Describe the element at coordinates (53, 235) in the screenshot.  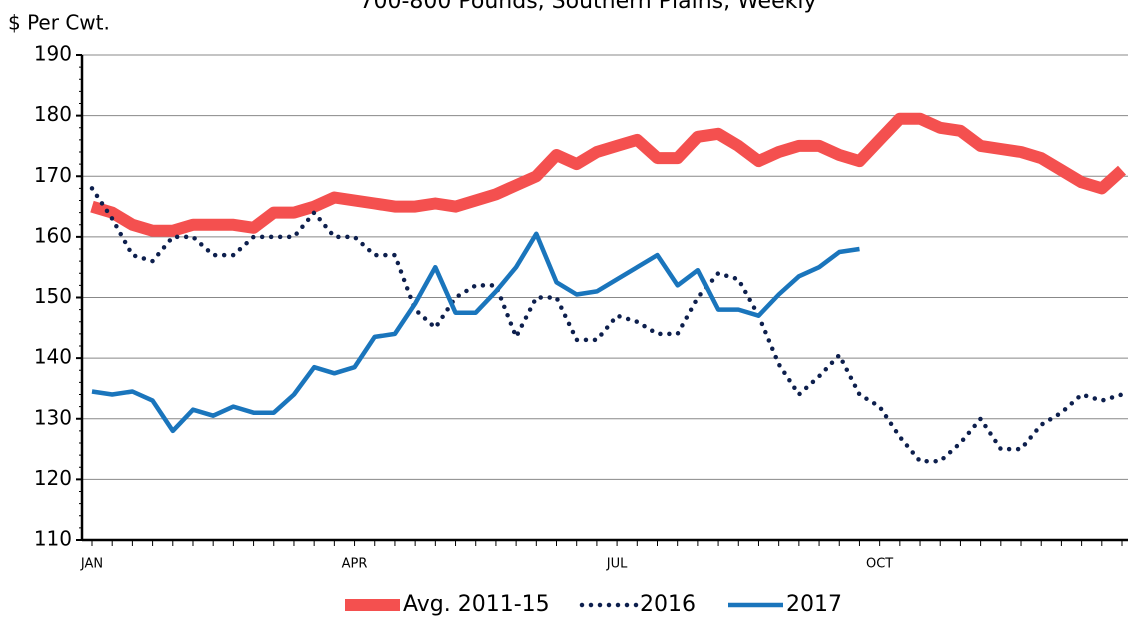
I see `y-tick-label: 160` at that location.